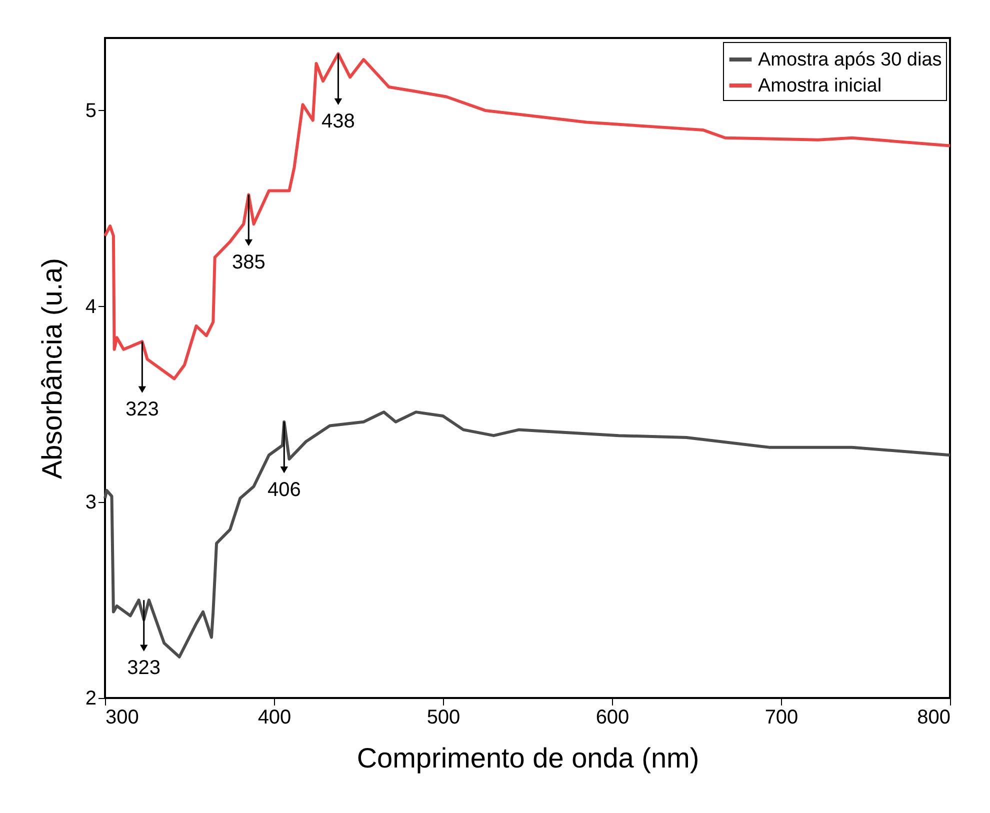 This screenshot has height=813, width=990. I want to click on y-tick-label: 5, so click(90, 111).